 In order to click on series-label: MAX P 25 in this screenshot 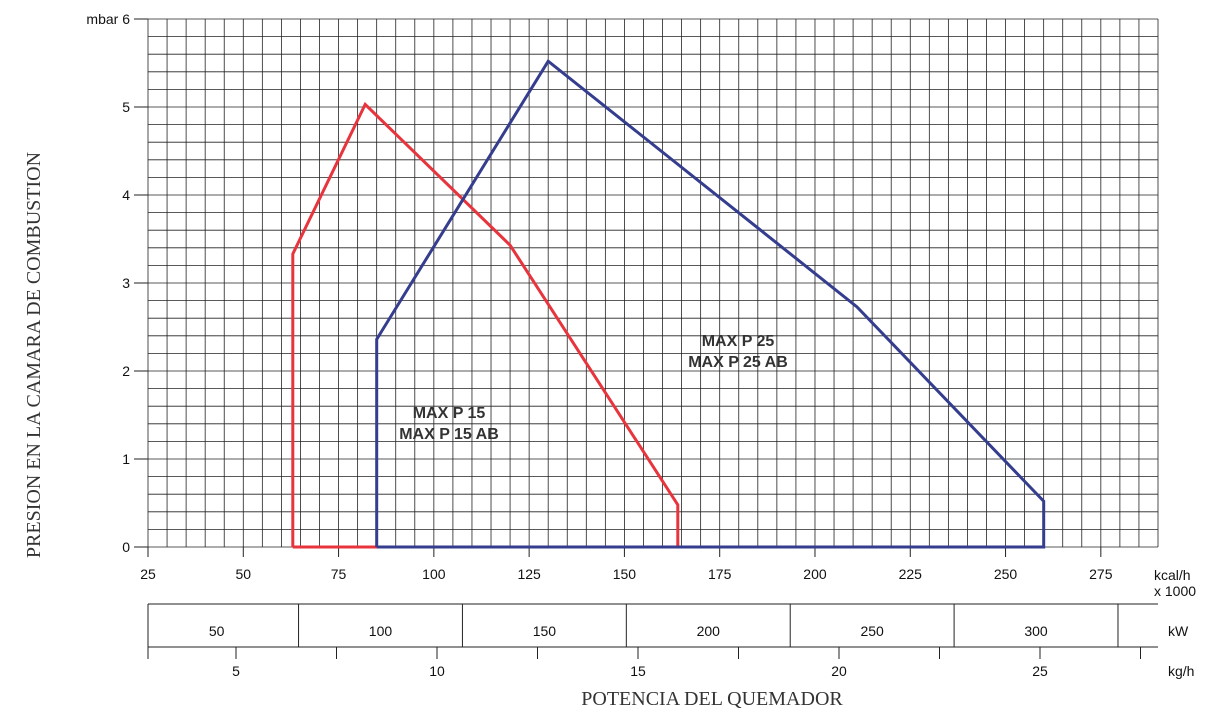, I will do `click(738, 341)`.